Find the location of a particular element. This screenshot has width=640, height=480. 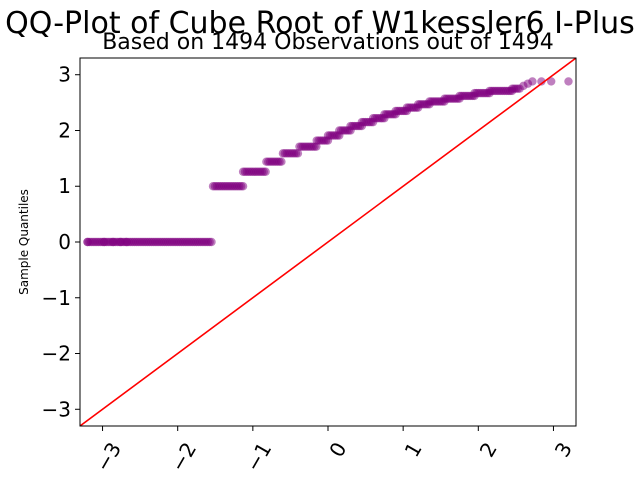

y-tick-label: 3 is located at coordinates (64, 75).